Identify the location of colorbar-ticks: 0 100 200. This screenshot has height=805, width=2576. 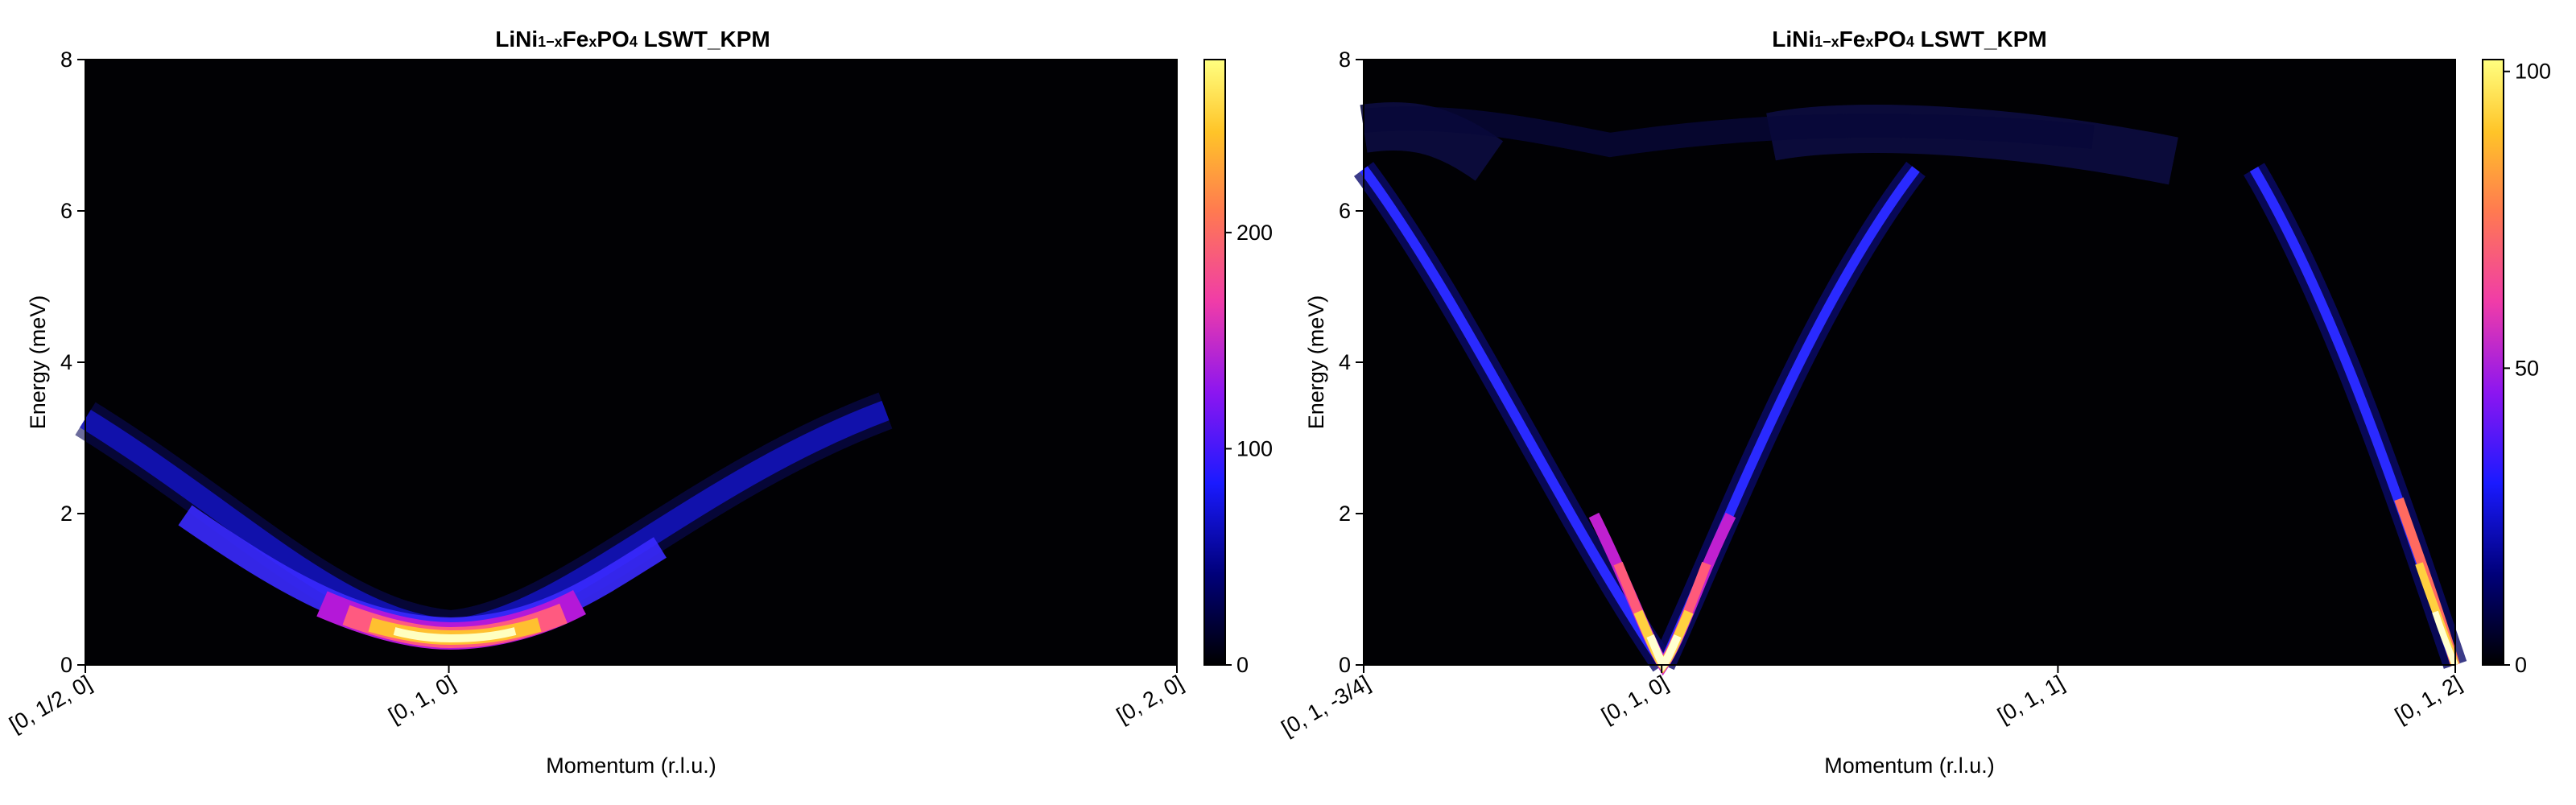
(1249, 449).